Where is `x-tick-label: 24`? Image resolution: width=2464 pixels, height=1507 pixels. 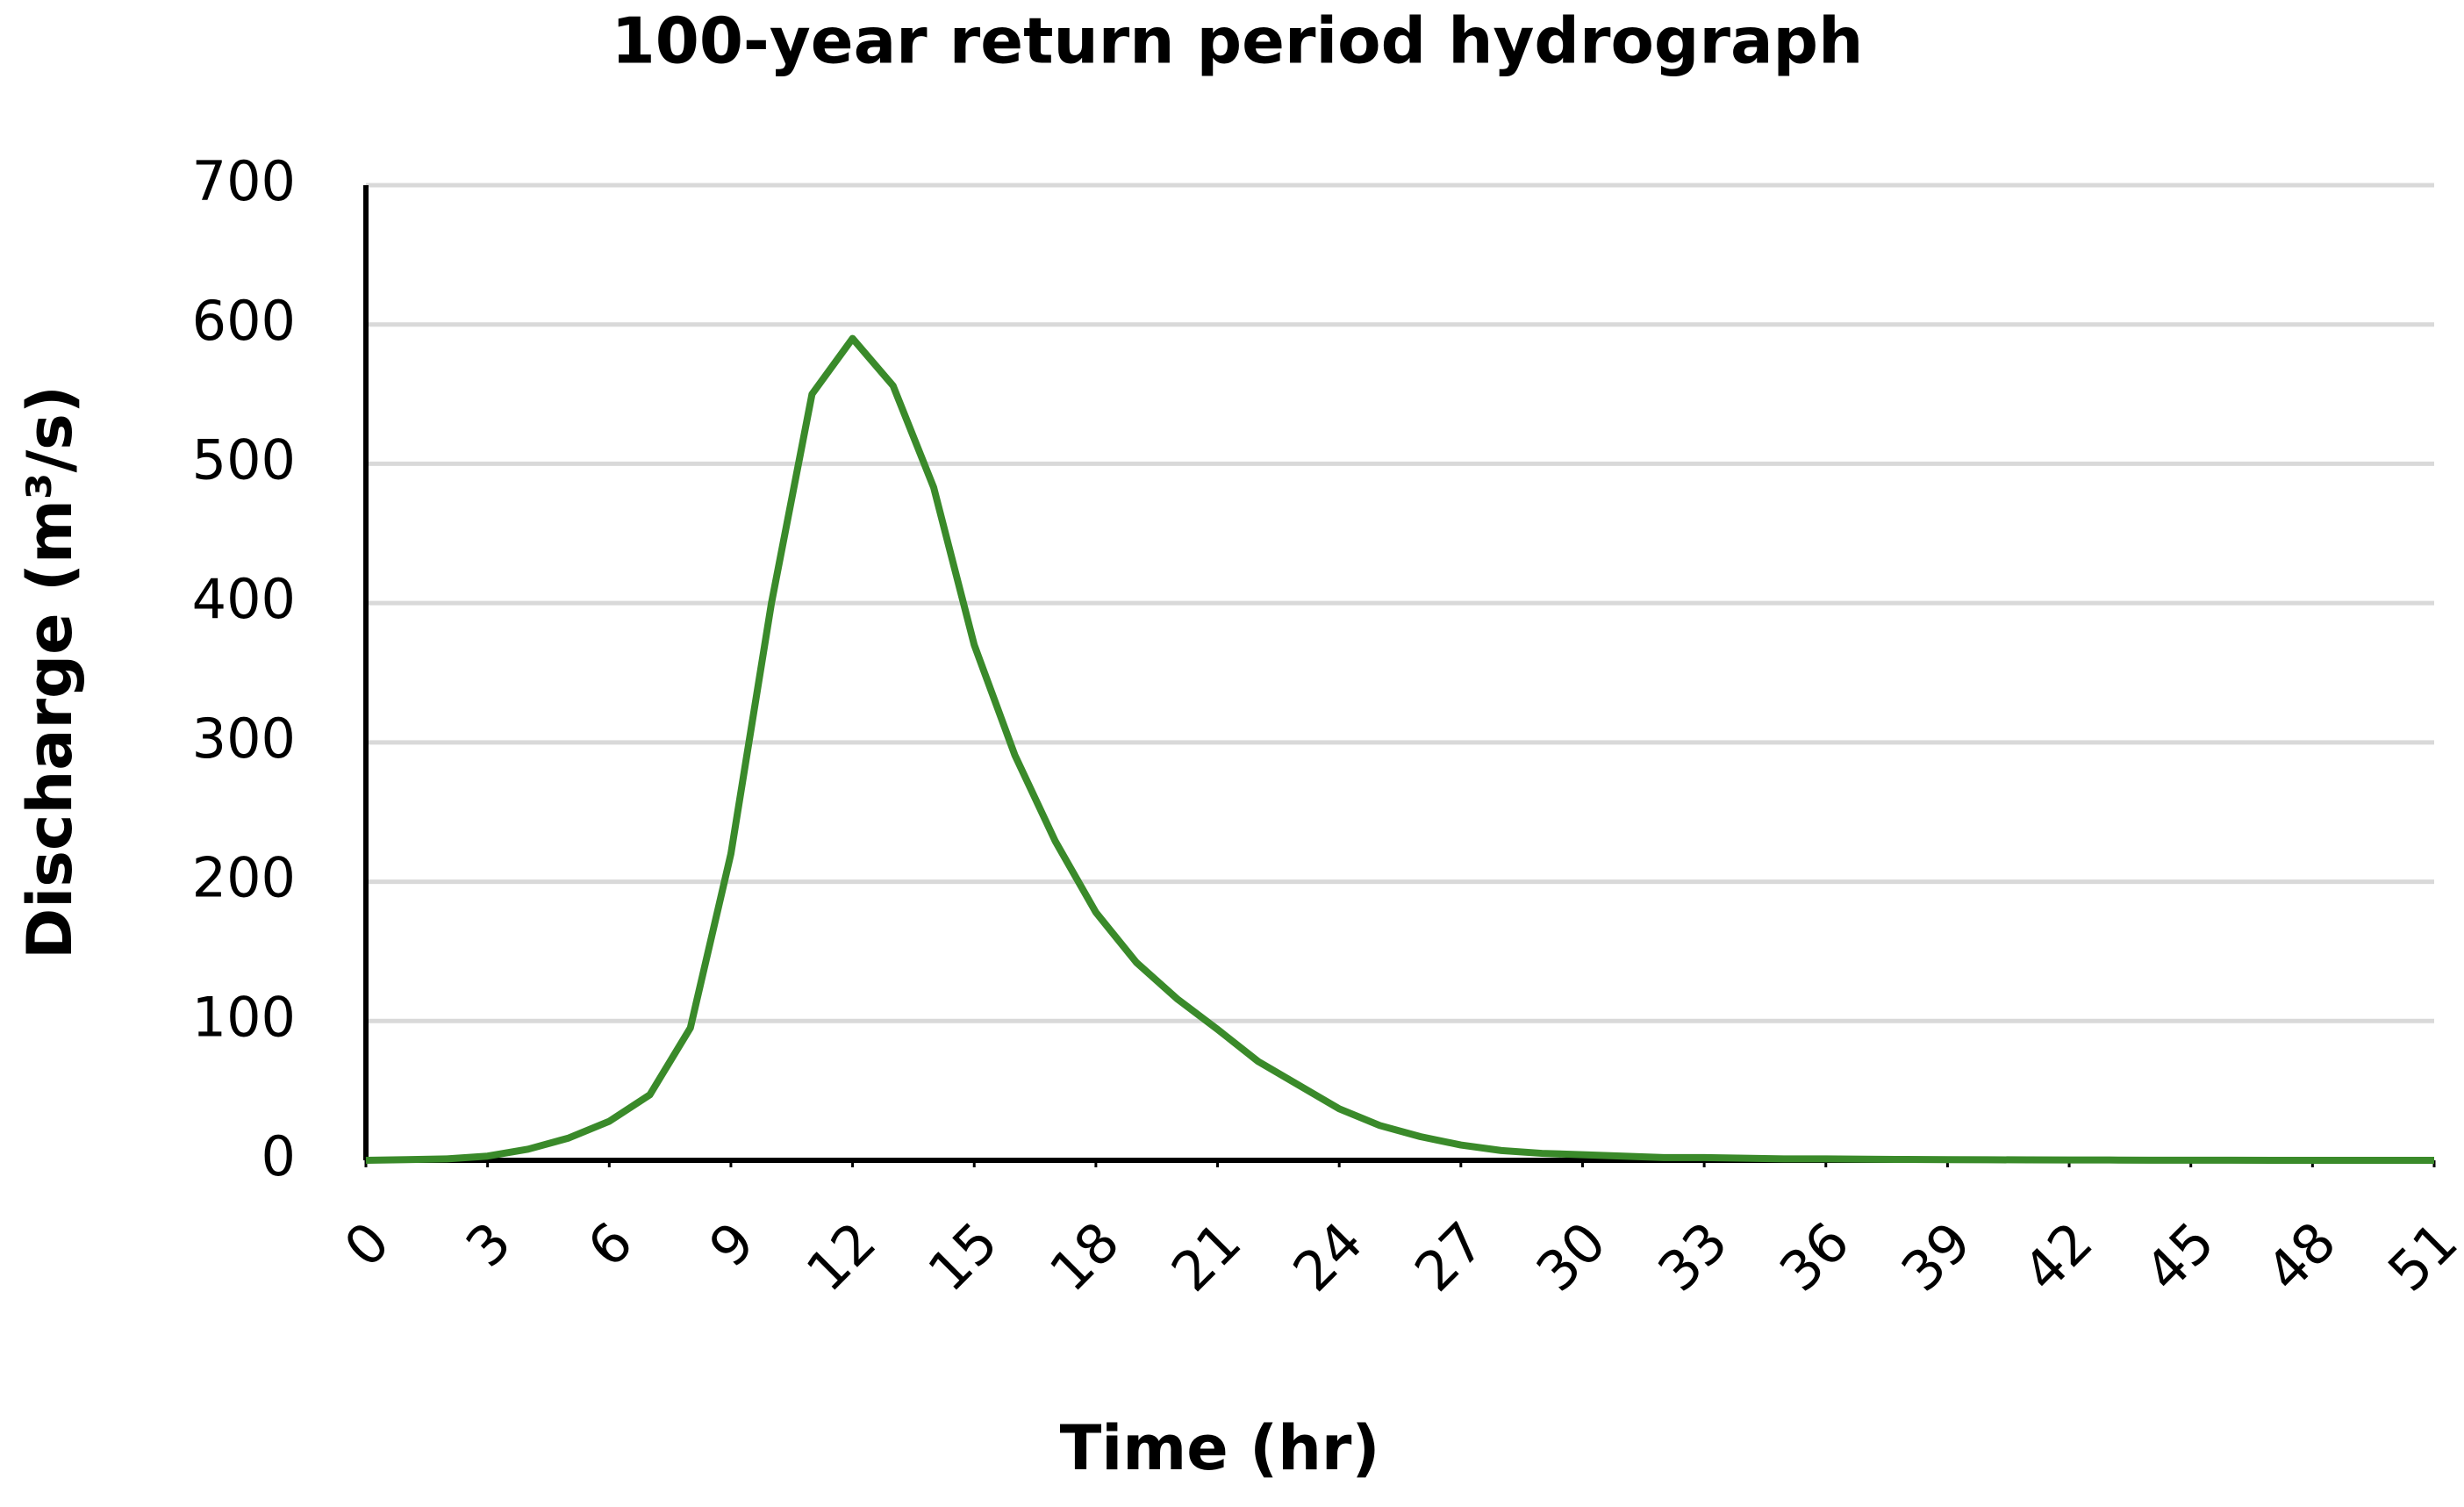
x-tick-label: 24 is located at coordinates (1327, 1256).